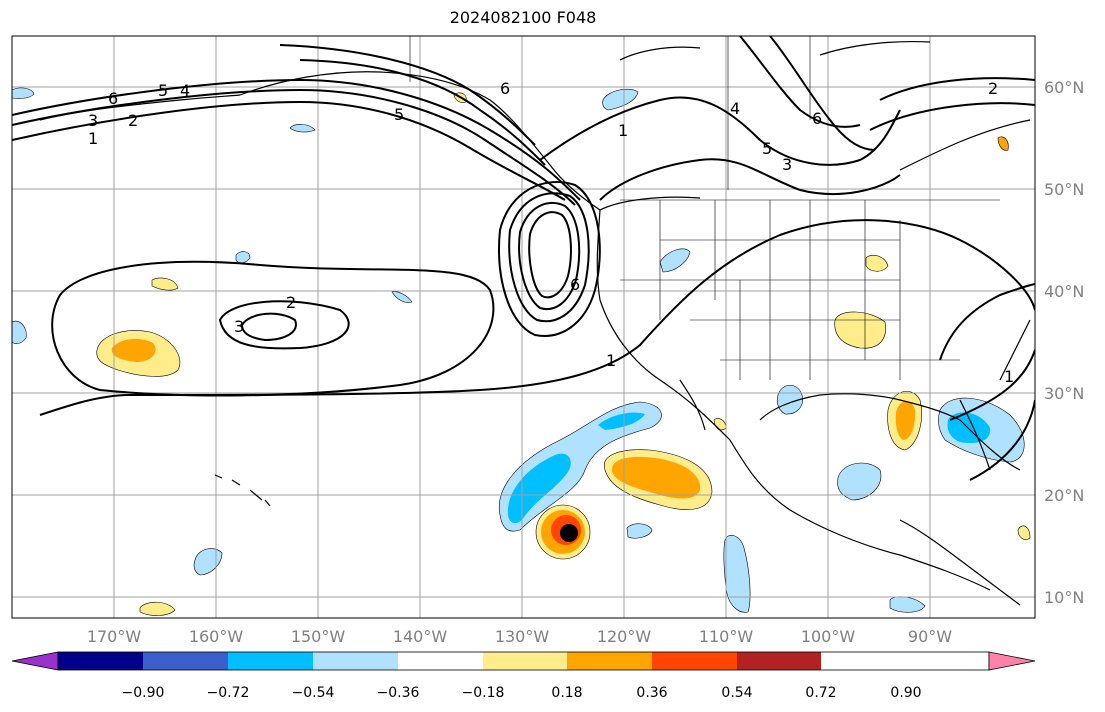 The width and height of the screenshot is (1105, 712). What do you see at coordinates (620, 99) in the screenshot?
I see `neg-anomaly-small1` at bounding box center [620, 99].